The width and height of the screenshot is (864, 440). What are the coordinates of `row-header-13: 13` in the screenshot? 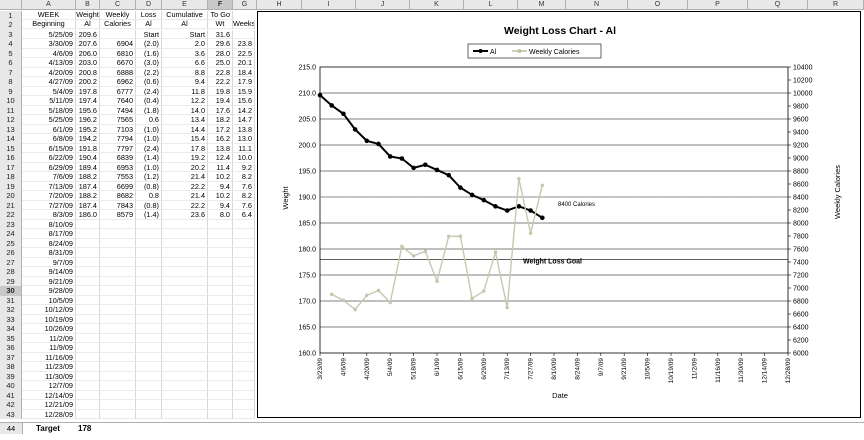 It's located at (11, 129).